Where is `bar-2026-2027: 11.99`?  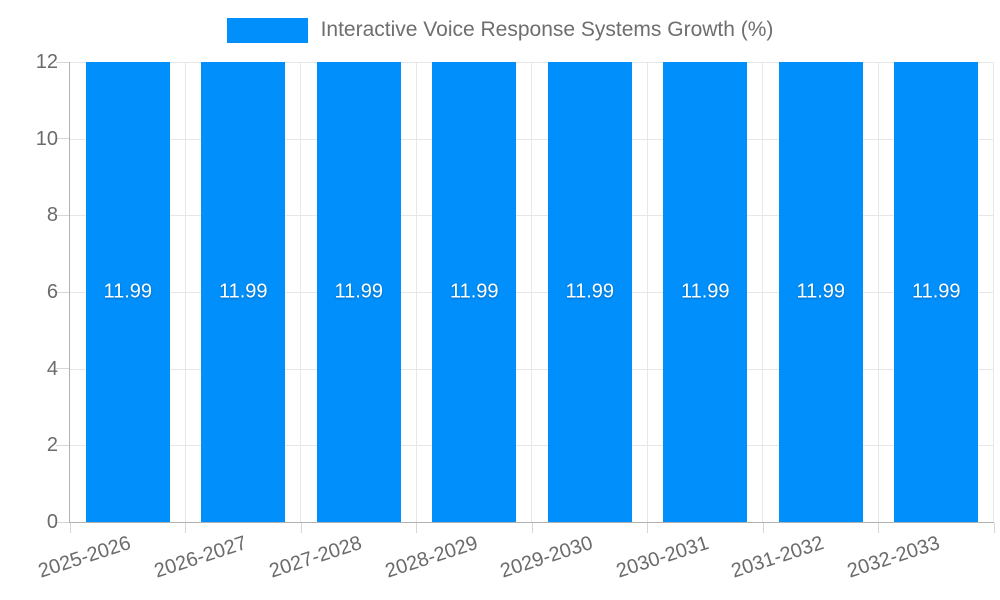
bar-2026-2027: 11.99 is located at coordinates (243, 292).